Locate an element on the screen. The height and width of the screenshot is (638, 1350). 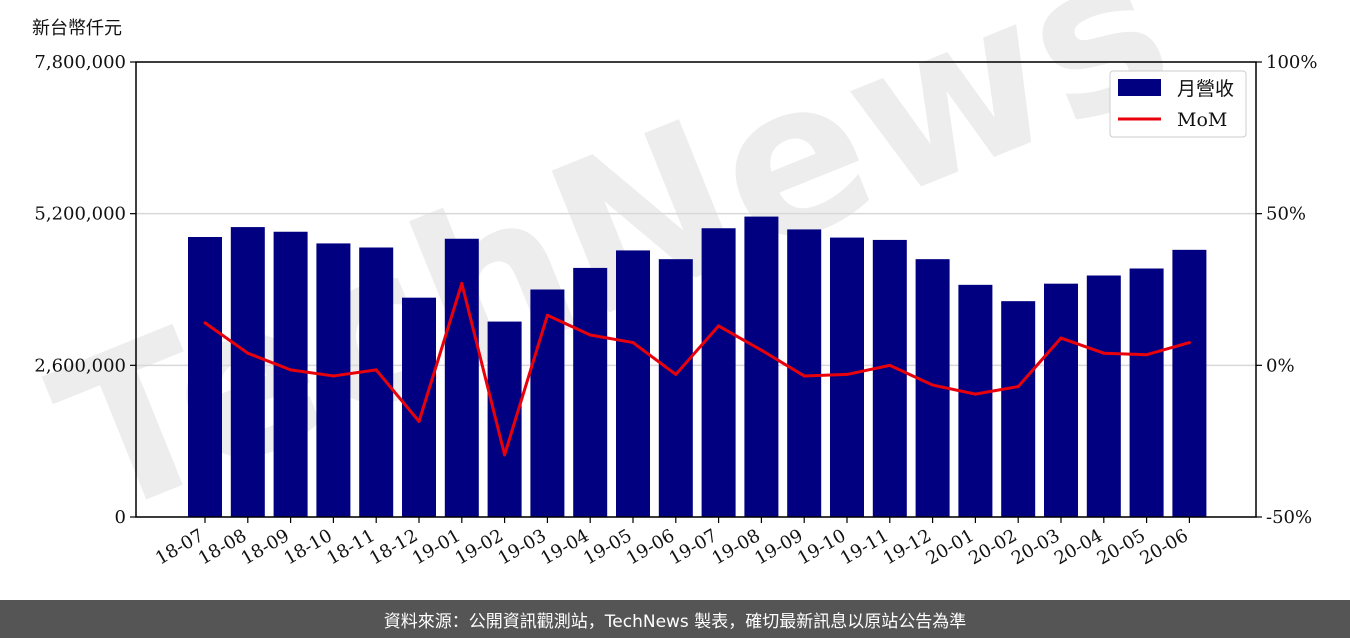
x-tick-label: 20-02 is located at coordinates (992, 547).